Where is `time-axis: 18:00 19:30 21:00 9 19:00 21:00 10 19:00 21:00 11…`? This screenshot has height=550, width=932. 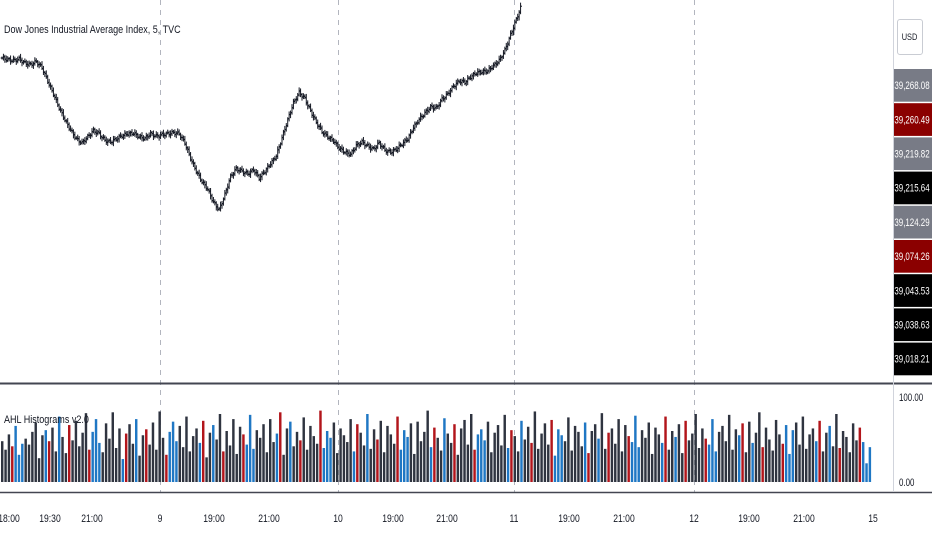
time-axis: 18:00 19:30 21:00 9 19:00 21:00 10 19:00 21:00 11… is located at coordinates (439, 519).